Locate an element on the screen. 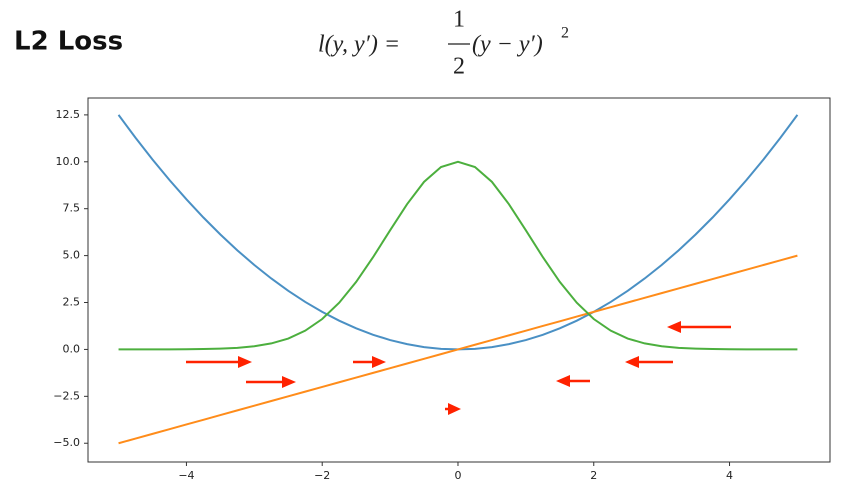 The width and height of the screenshot is (850, 502). x-tick-label: −2 is located at coordinates (322, 475).